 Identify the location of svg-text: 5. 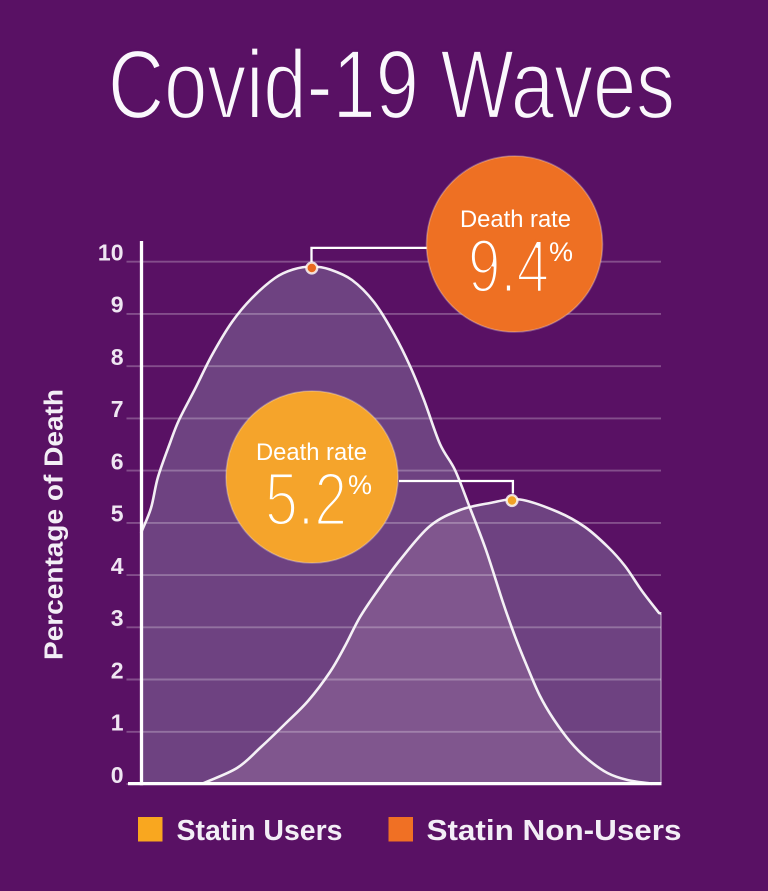
(117, 514).